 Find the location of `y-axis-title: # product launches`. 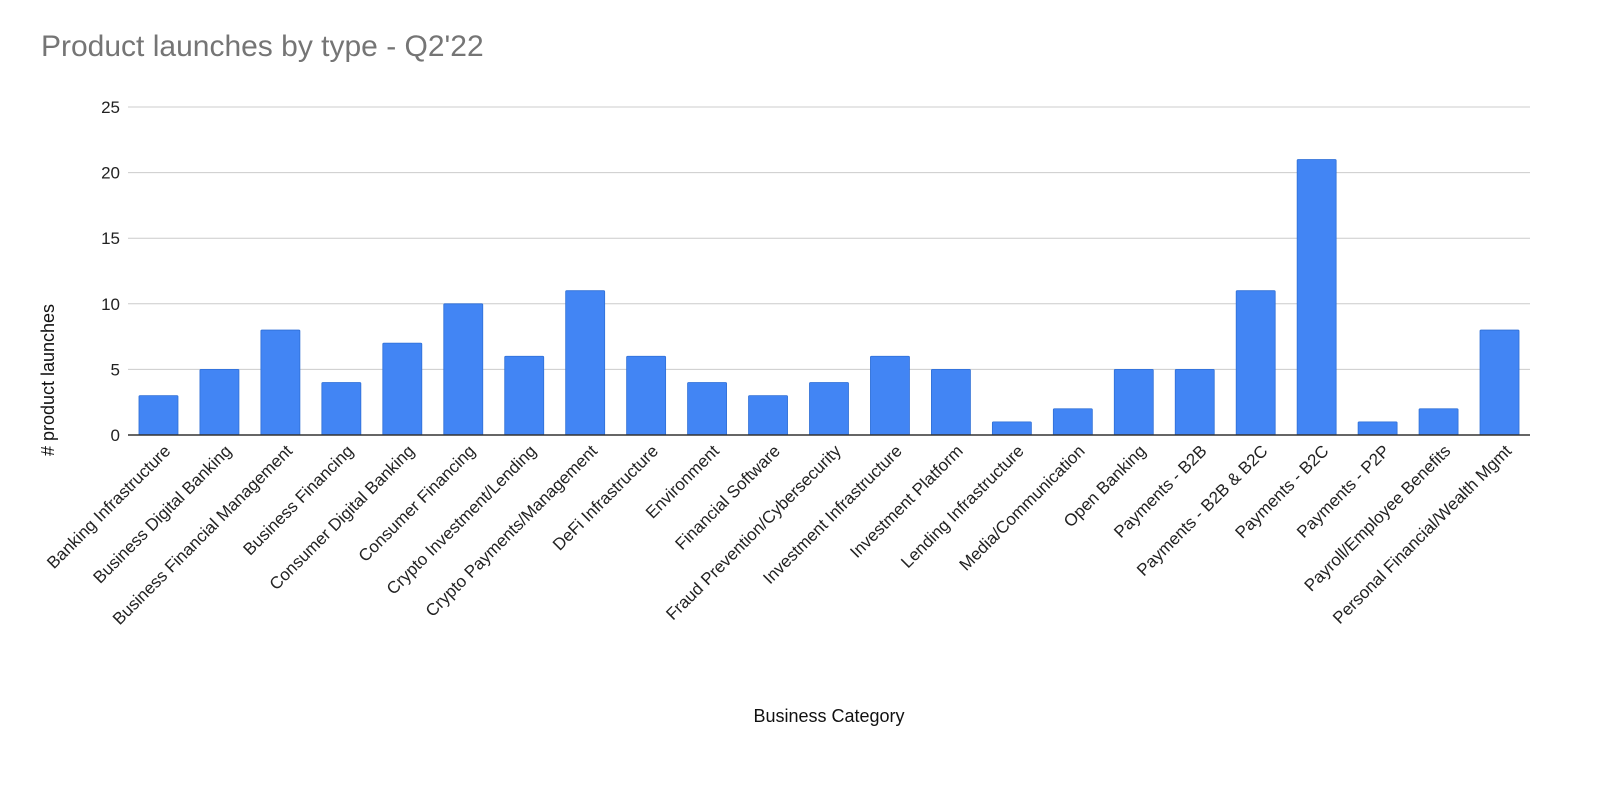

y-axis-title: # product launches is located at coordinates (48, 380).